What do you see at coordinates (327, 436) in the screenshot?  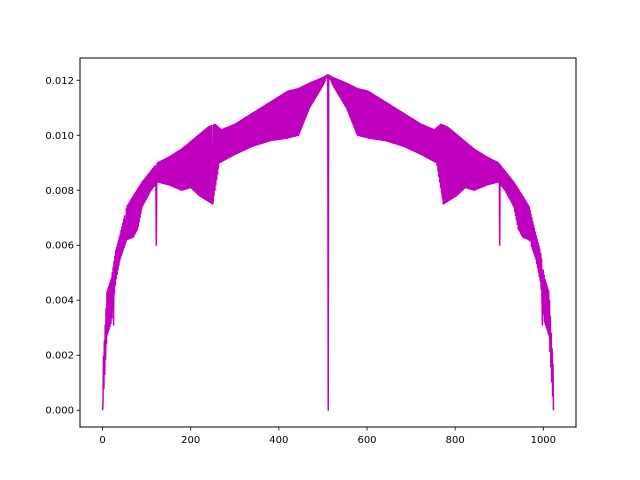 I see `x-axis: 0 200 400 600 800 1000` at bounding box center [327, 436].